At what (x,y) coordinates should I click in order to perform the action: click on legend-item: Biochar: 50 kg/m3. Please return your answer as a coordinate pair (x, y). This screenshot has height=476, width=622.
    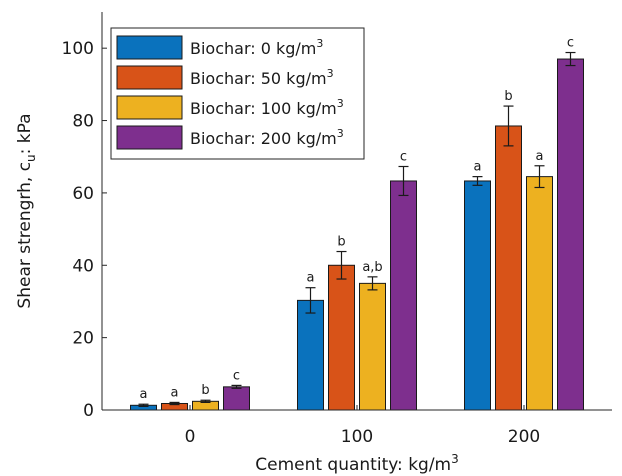
    Looking at the image, I should click on (225, 77).